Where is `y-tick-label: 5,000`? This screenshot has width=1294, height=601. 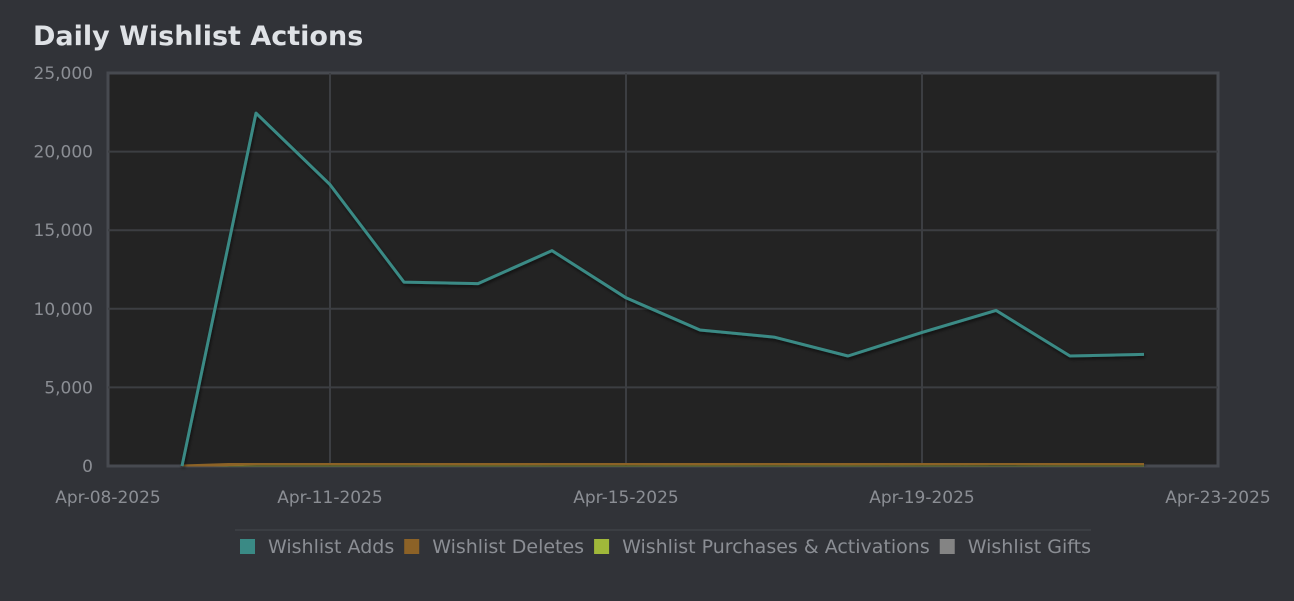 y-tick-label: 5,000 is located at coordinates (68, 388).